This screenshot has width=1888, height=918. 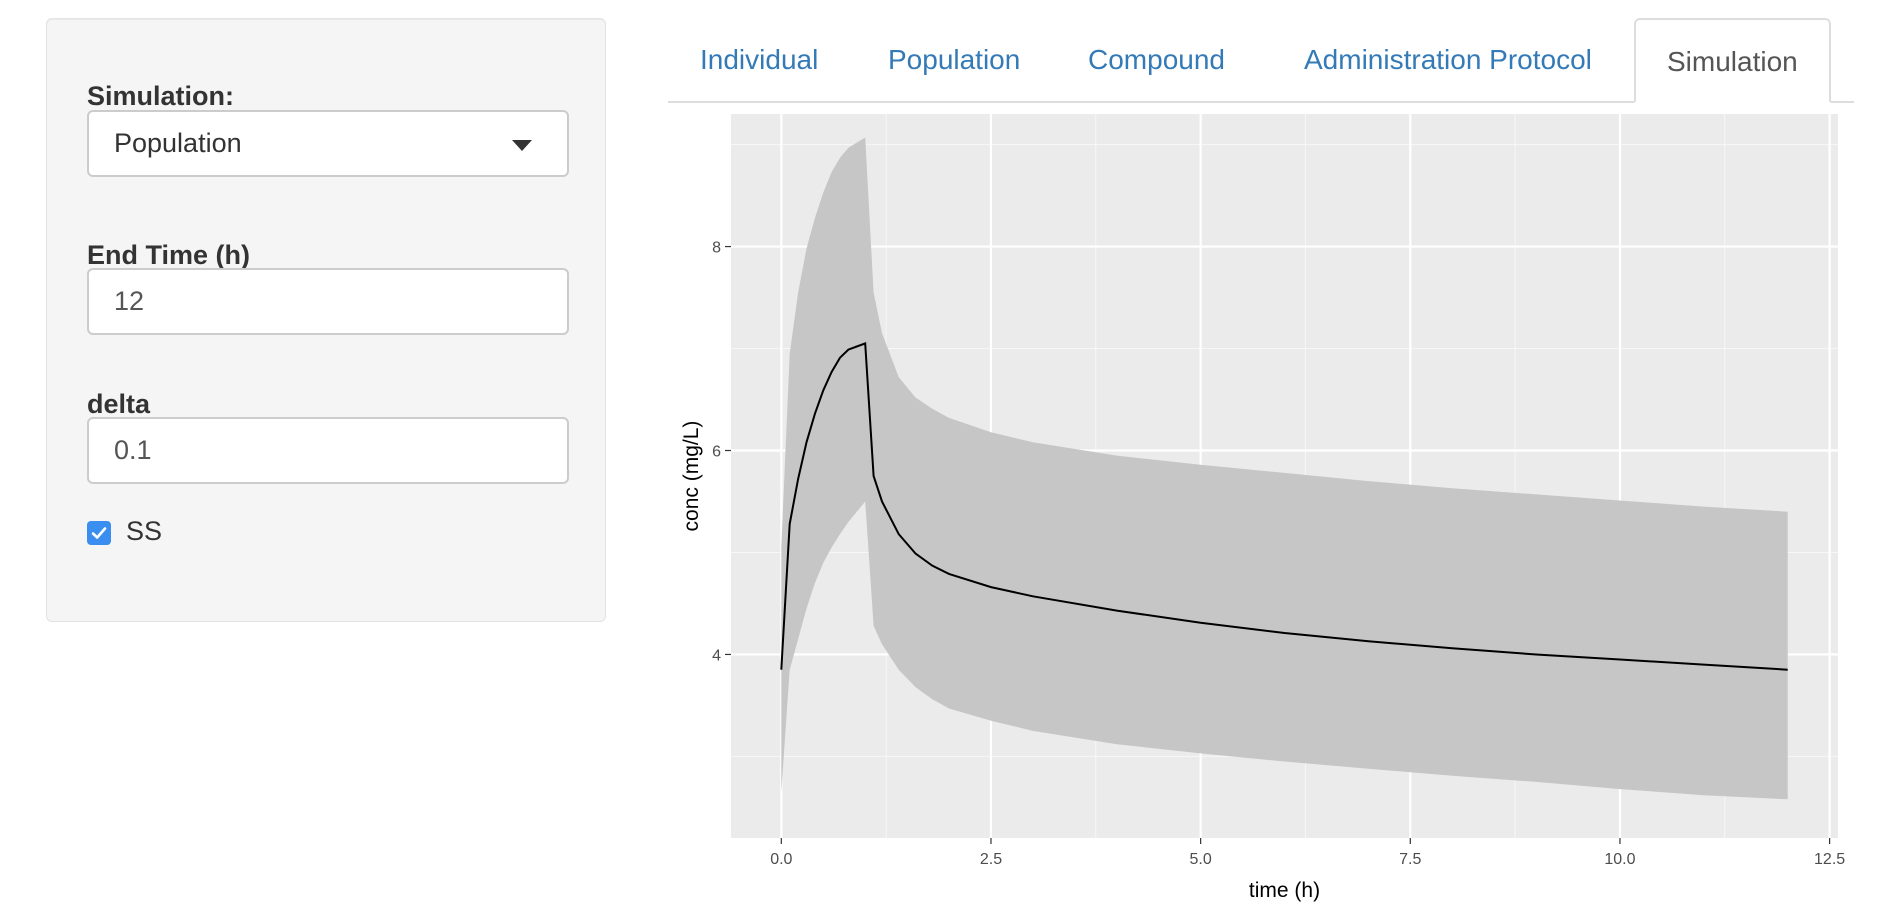 What do you see at coordinates (1448, 59) in the screenshot?
I see `tab-administration-protocol: Administration Protocol` at bounding box center [1448, 59].